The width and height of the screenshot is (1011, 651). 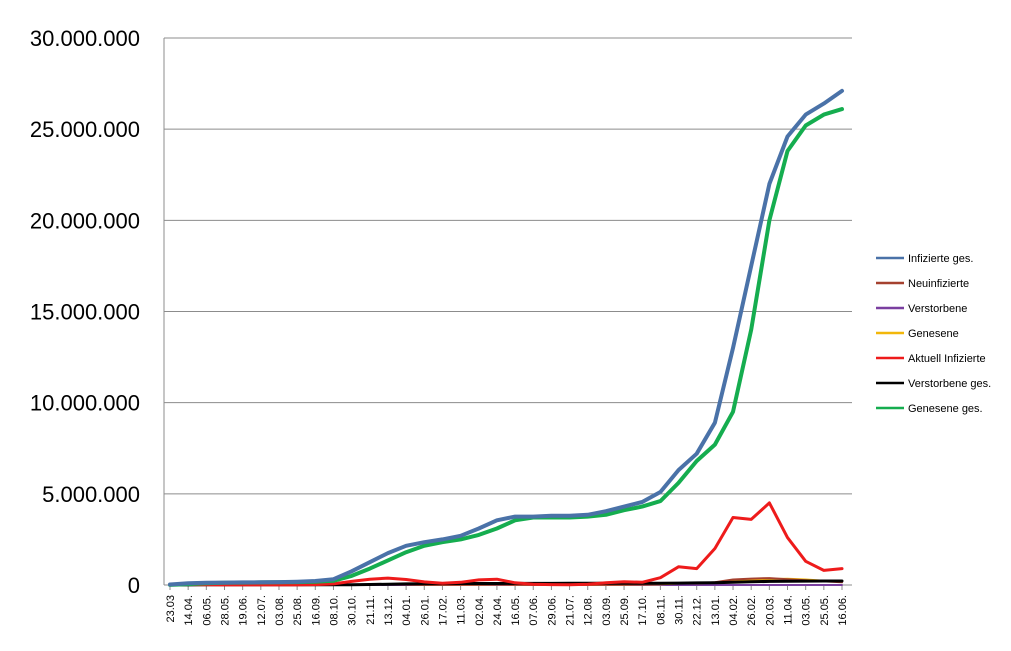 I want to click on x-tick-label: 23.03, so click(x=171, y=609).